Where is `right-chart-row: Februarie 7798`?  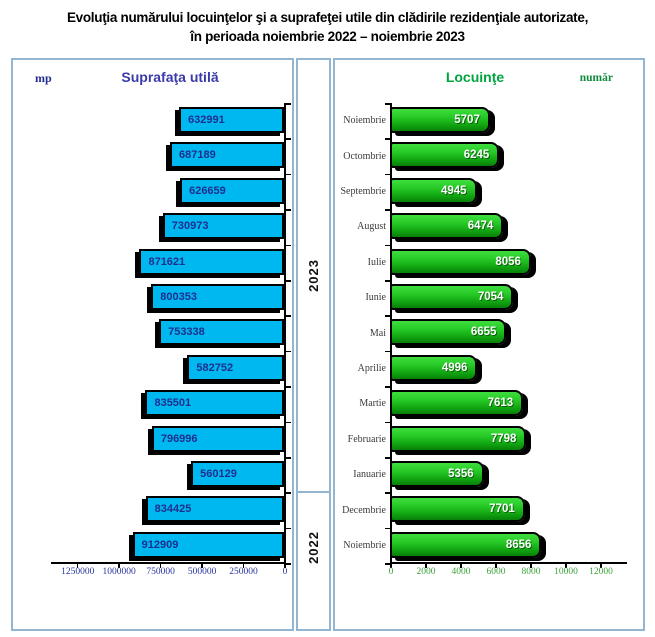
right-chart-row: Februarie 7798 is located at coordinates (489, 439).